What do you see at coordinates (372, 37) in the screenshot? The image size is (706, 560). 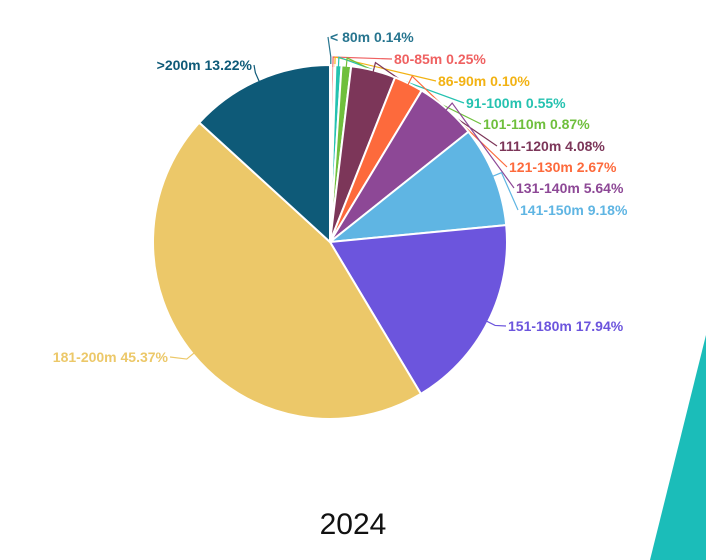 I see `slice-label-lt-80m: < 80m 0.14%` at bounding box center [372, 37].